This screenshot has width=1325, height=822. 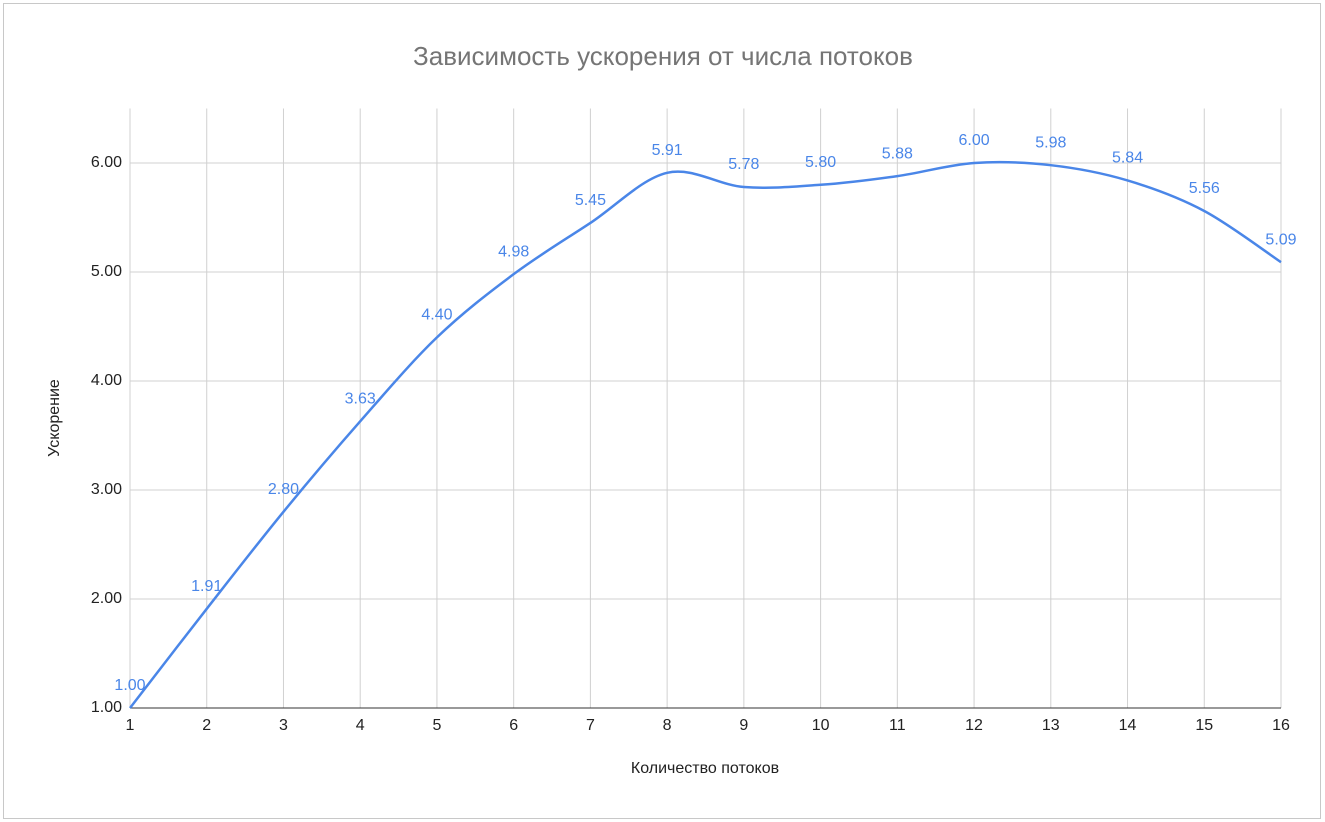 What do you see at coordinates (590, 200) in the screenshot?
I see `data-label: 5.45` at bounding box center [590, 200].